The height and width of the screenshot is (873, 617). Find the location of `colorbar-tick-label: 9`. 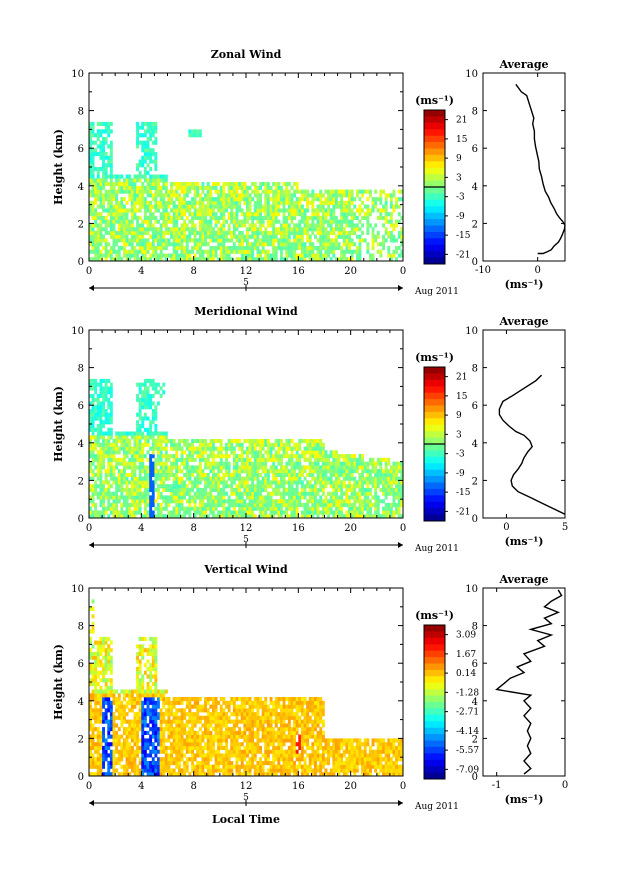

colorbar-tick-label: 9 is located at coordinates (459, 159).